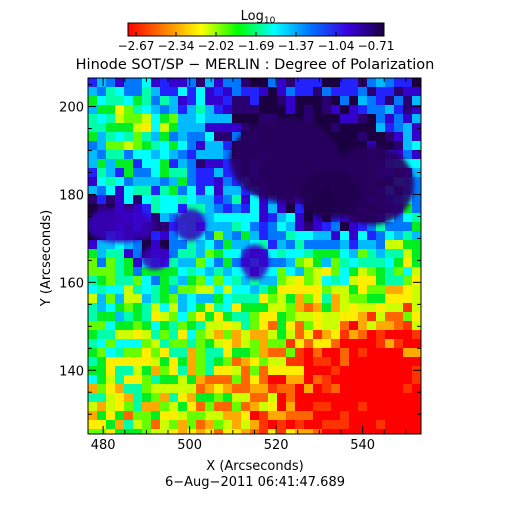 This screenshot has width=510, height=516. Describe the element at coordinates (103, 445) in the screenshot. I see `x-tick-label: 480` at that location.